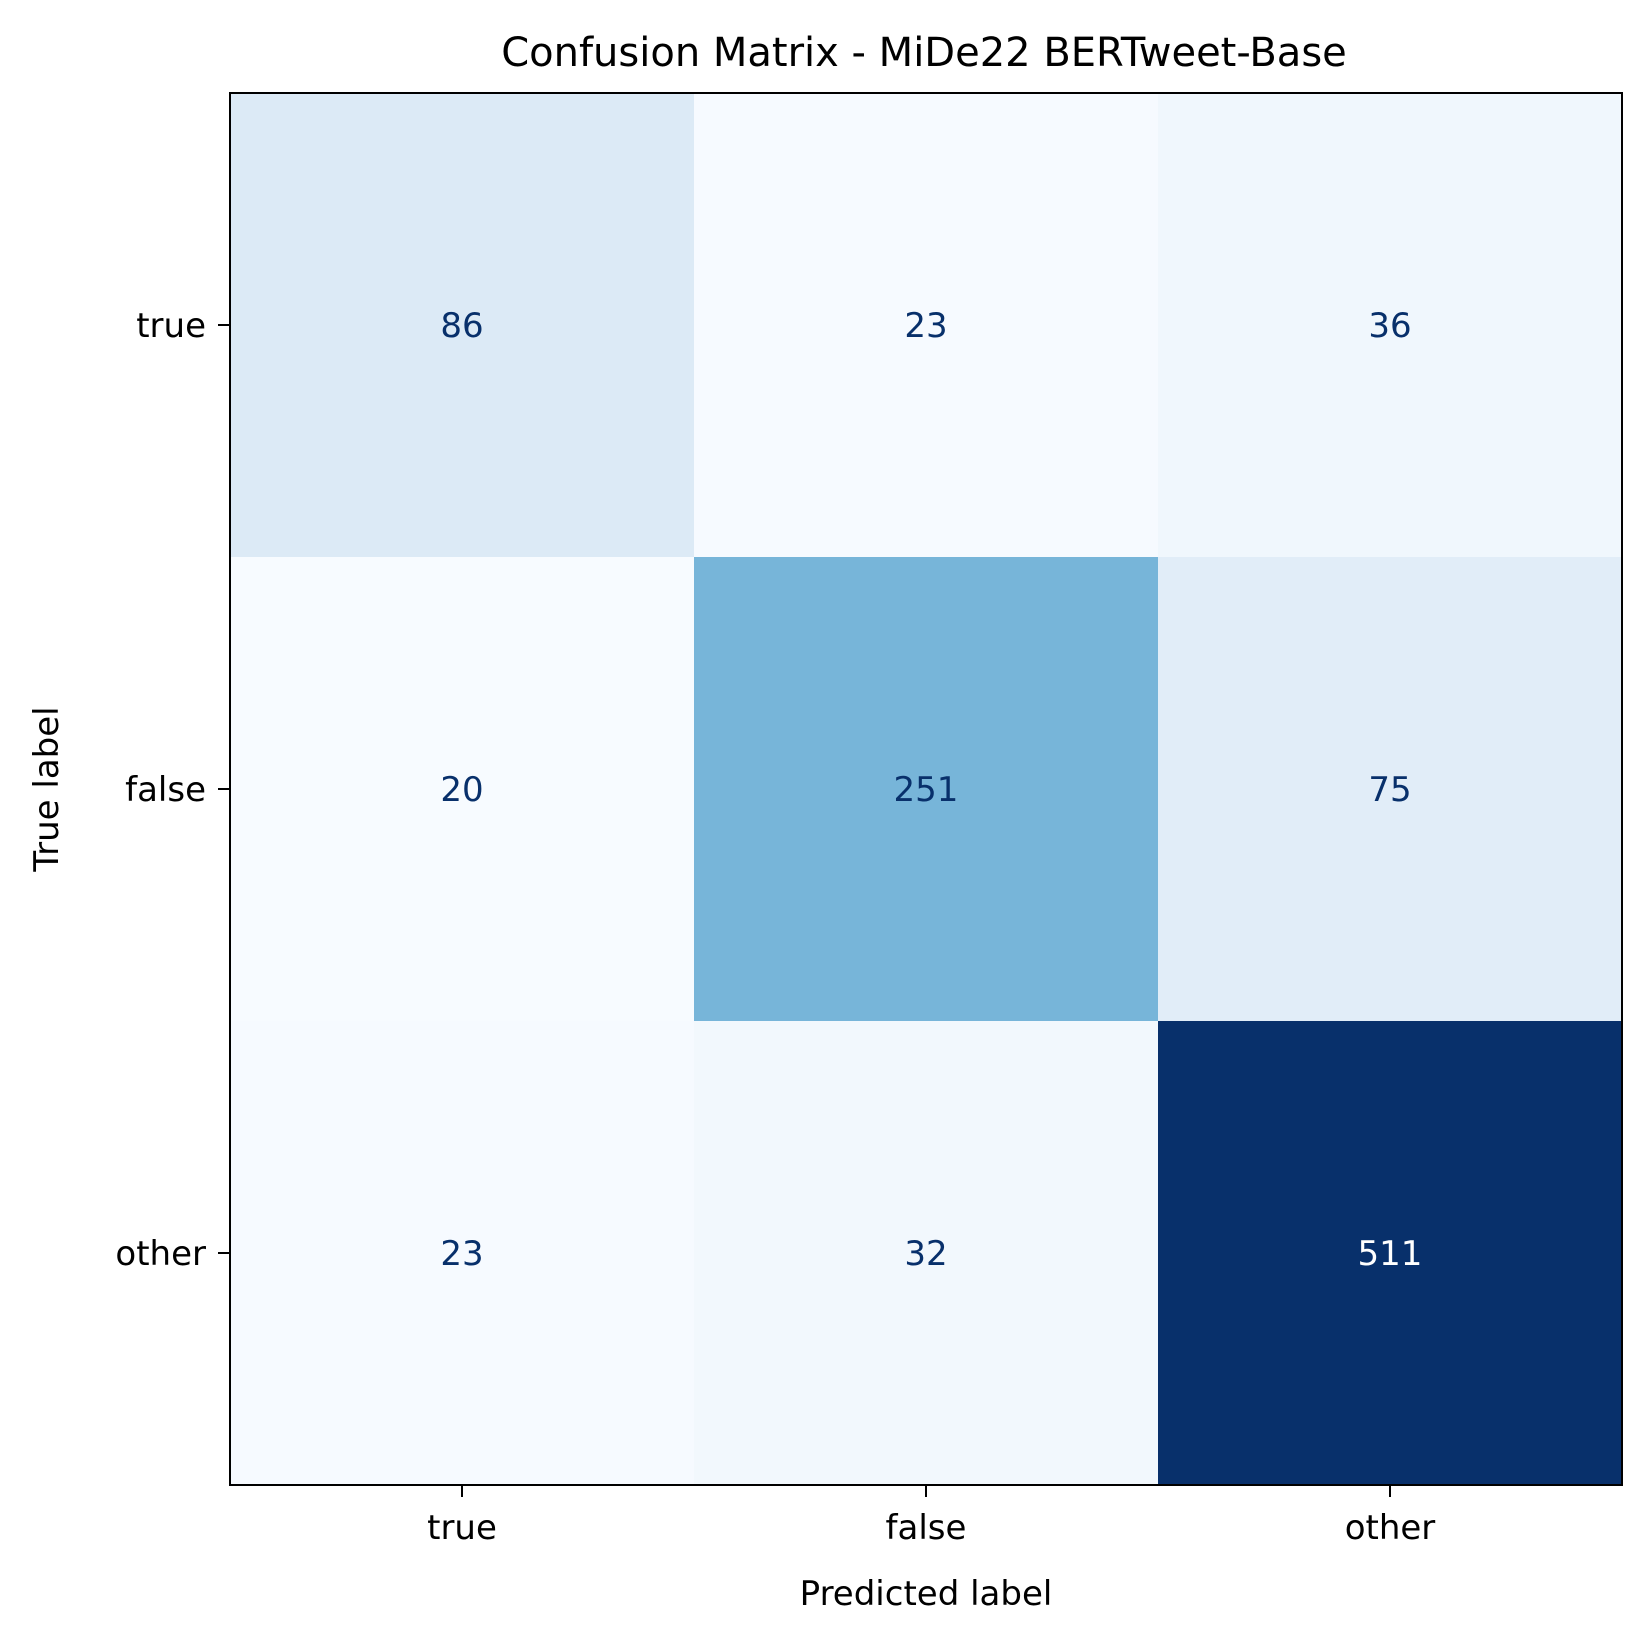 The height and width of the screenshot is (1638, 1644). Describe the element at coordinates (1390, 1528) in the screenshot. I see `x-tick-label-other: other` at that location.